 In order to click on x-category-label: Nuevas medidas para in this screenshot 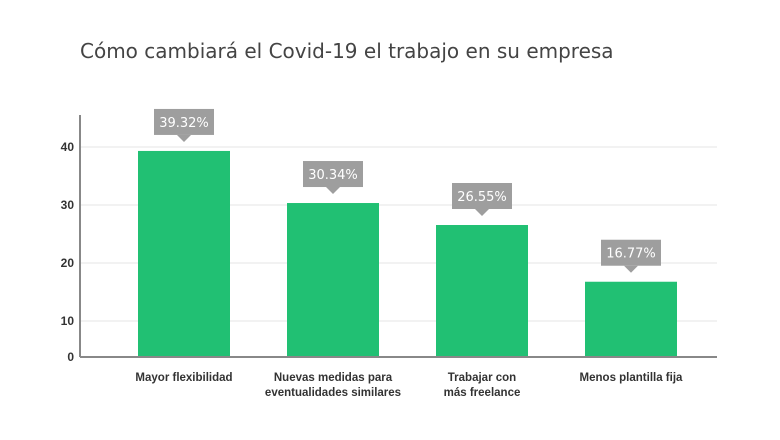, I will do `click(333, 378)`.